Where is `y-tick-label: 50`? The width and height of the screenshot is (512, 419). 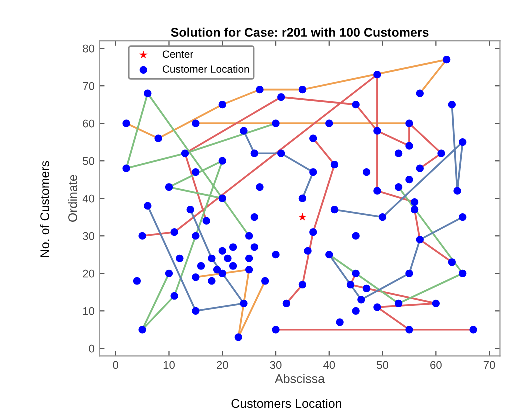
y-tick-label: 50 is located at coordinates (89, 161).